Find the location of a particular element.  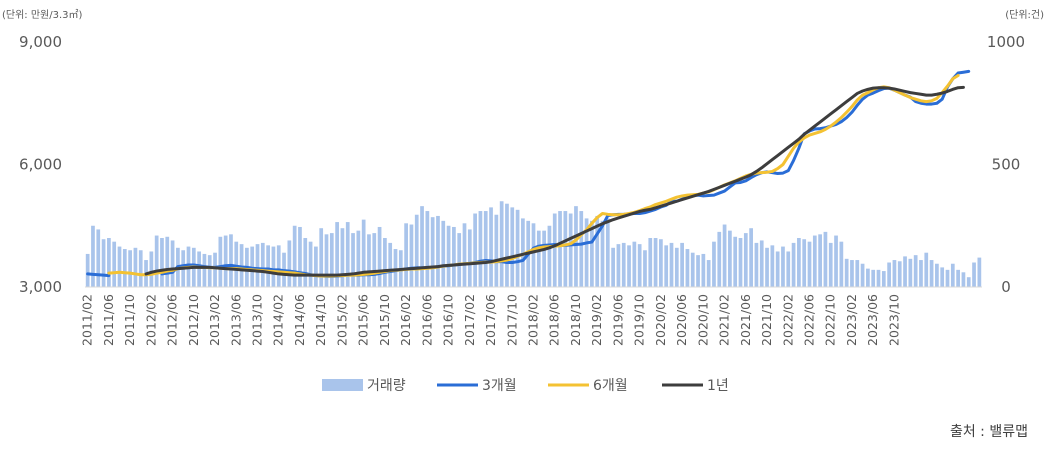

x-tick-label: 2011/06 is located at coordinates (108, 320).